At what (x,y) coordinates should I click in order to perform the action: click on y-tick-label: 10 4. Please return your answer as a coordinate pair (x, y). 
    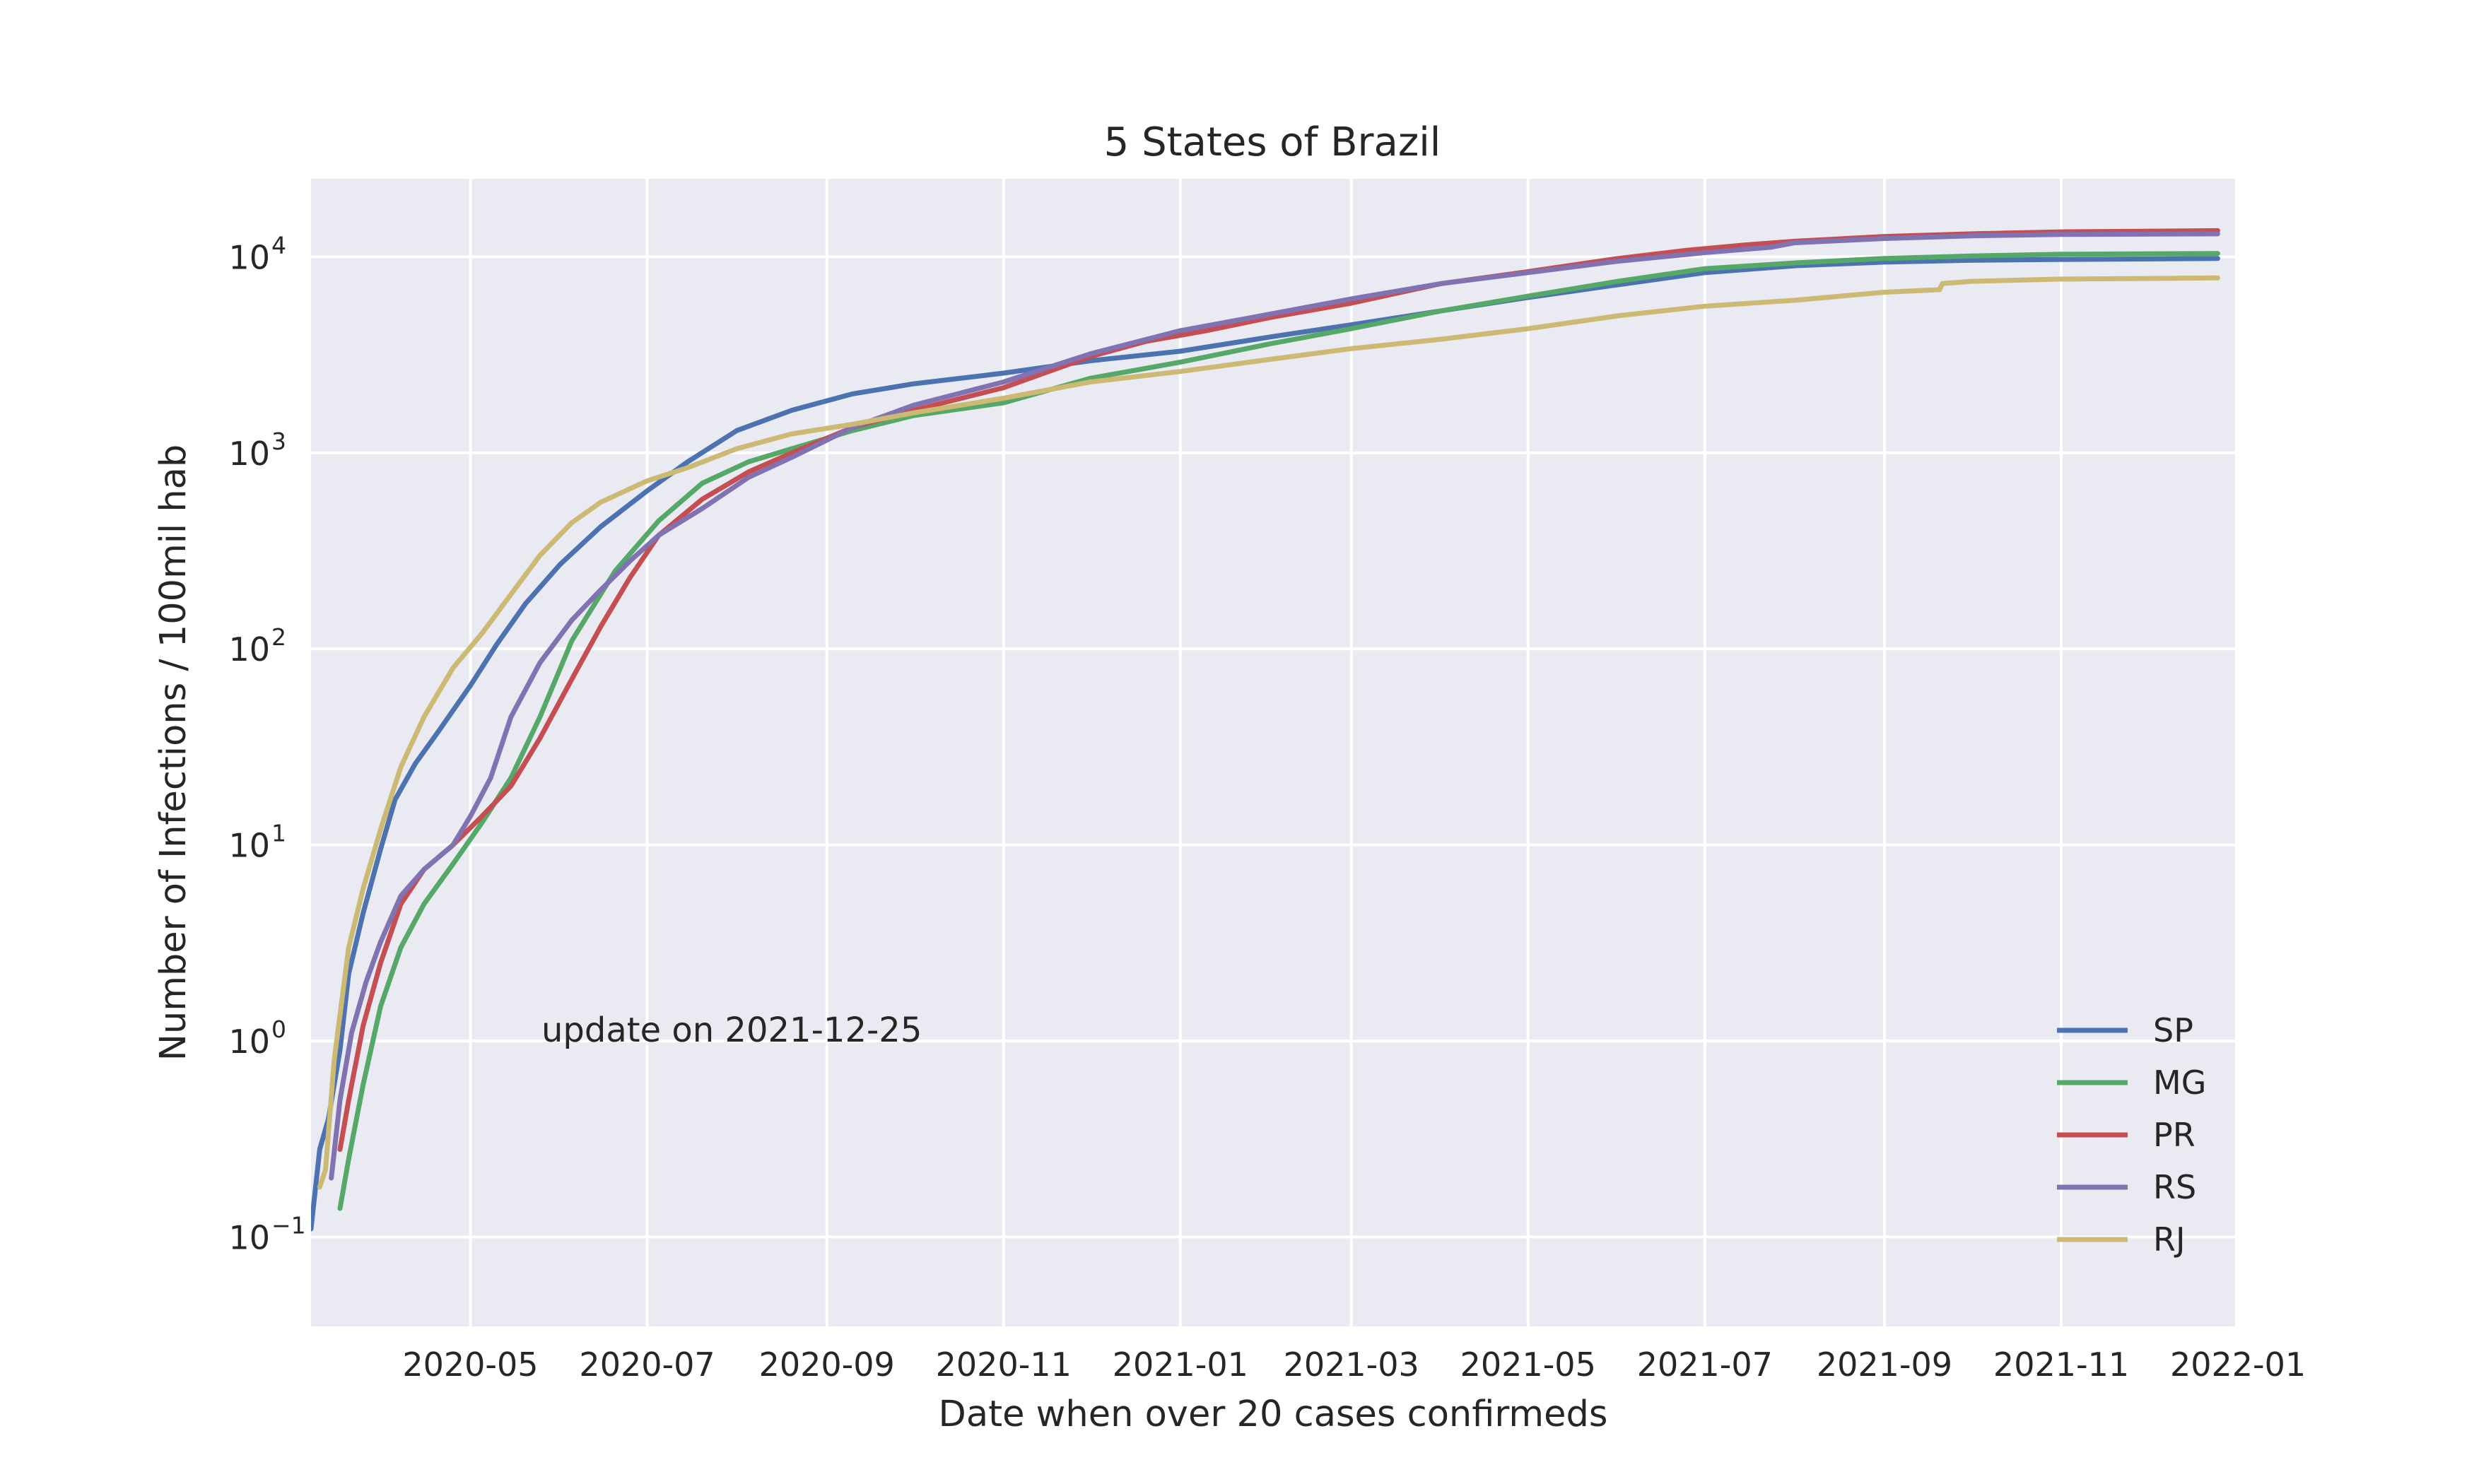
    Looking at the image, I should click on (257, 253).